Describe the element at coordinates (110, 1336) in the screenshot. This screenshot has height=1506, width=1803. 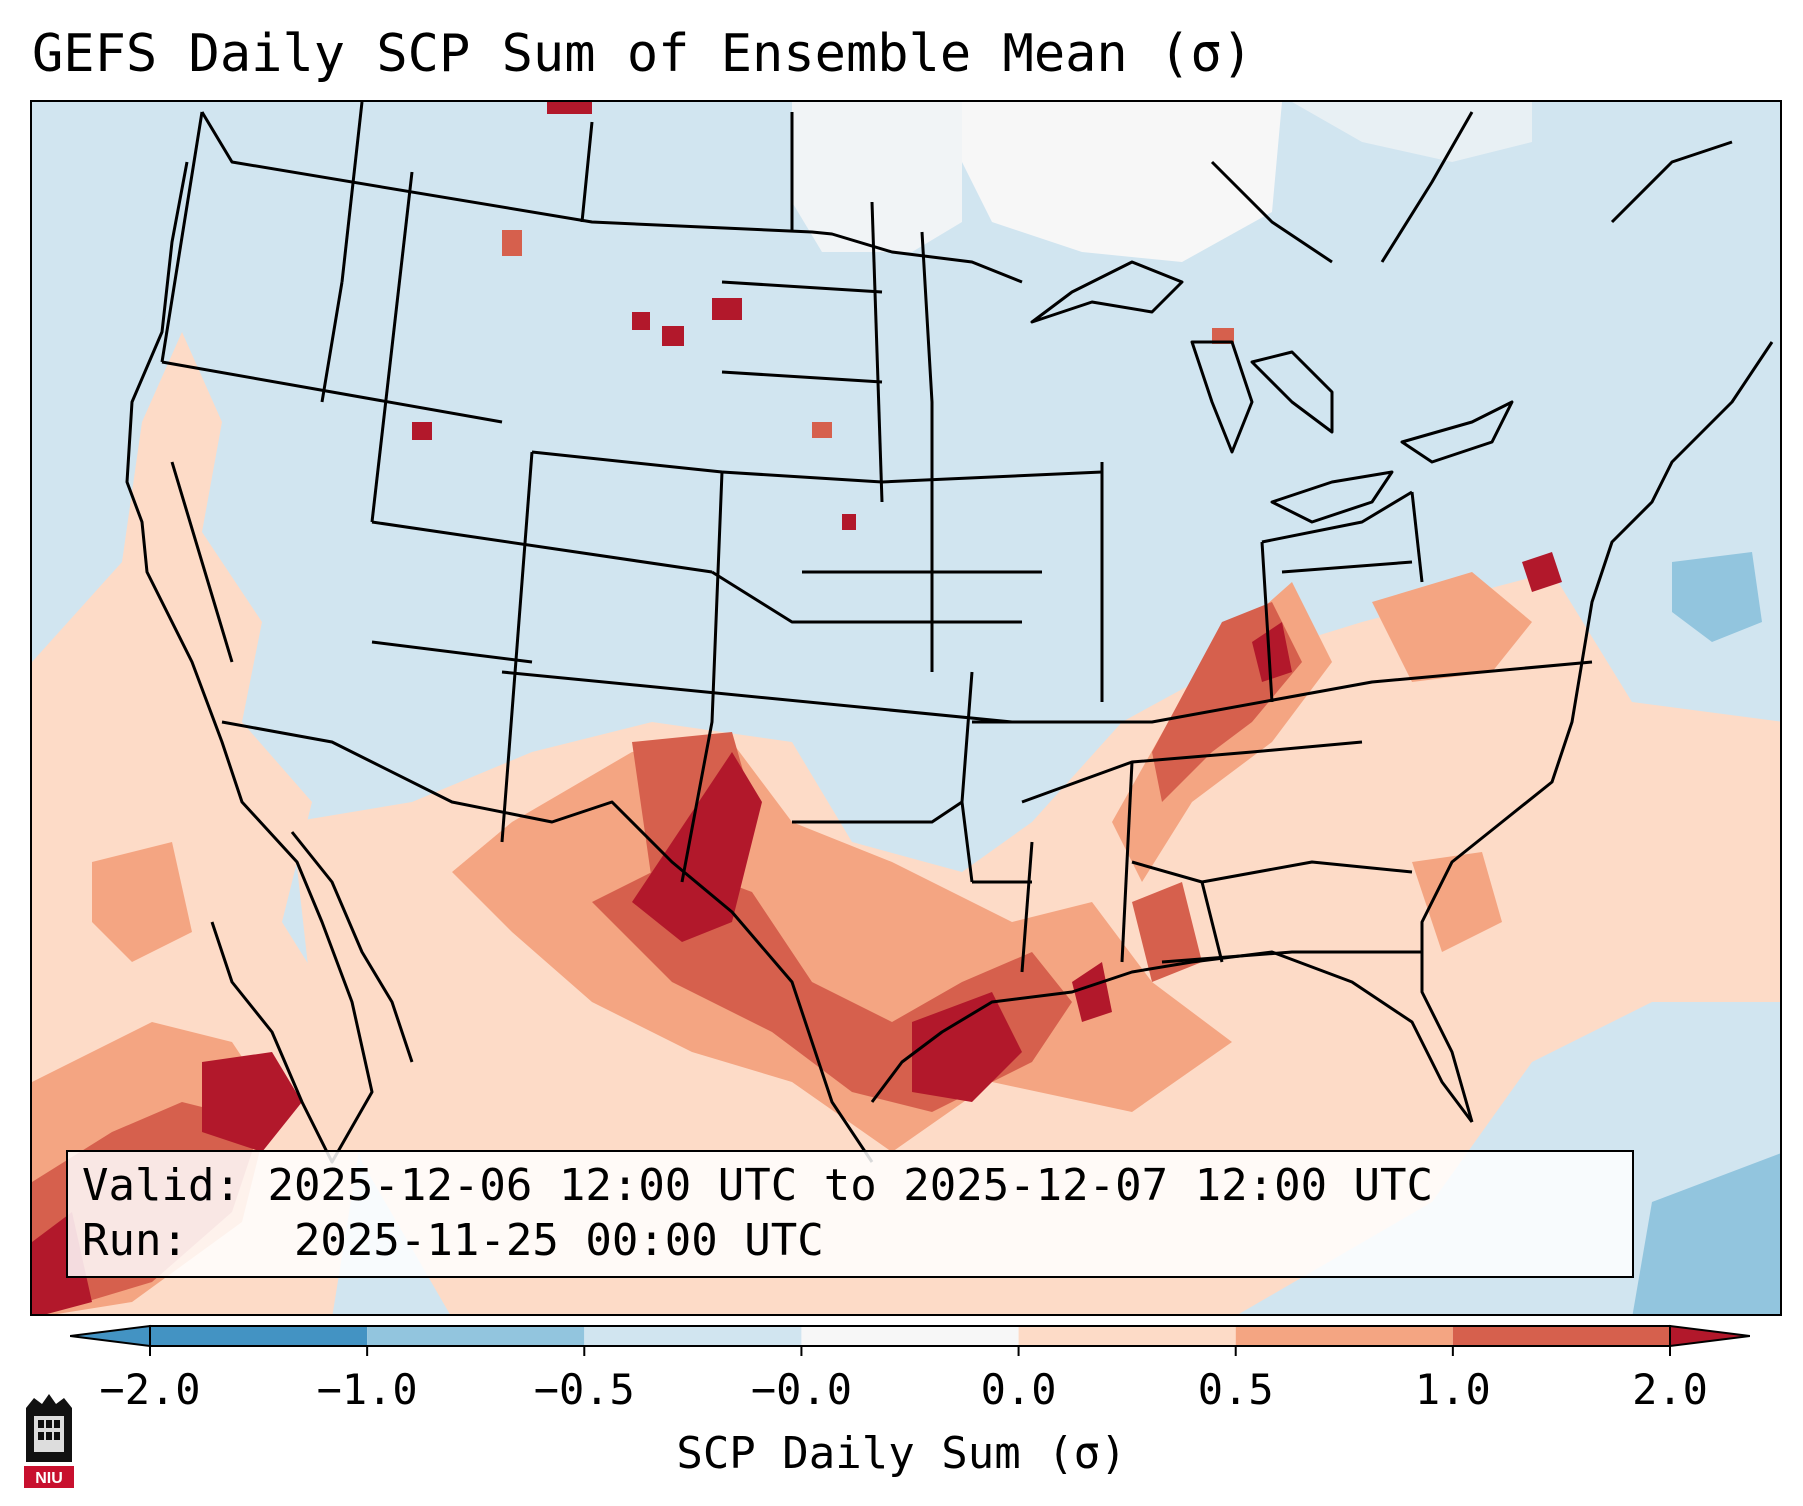
I see `colorbar-extend-low` at that location.